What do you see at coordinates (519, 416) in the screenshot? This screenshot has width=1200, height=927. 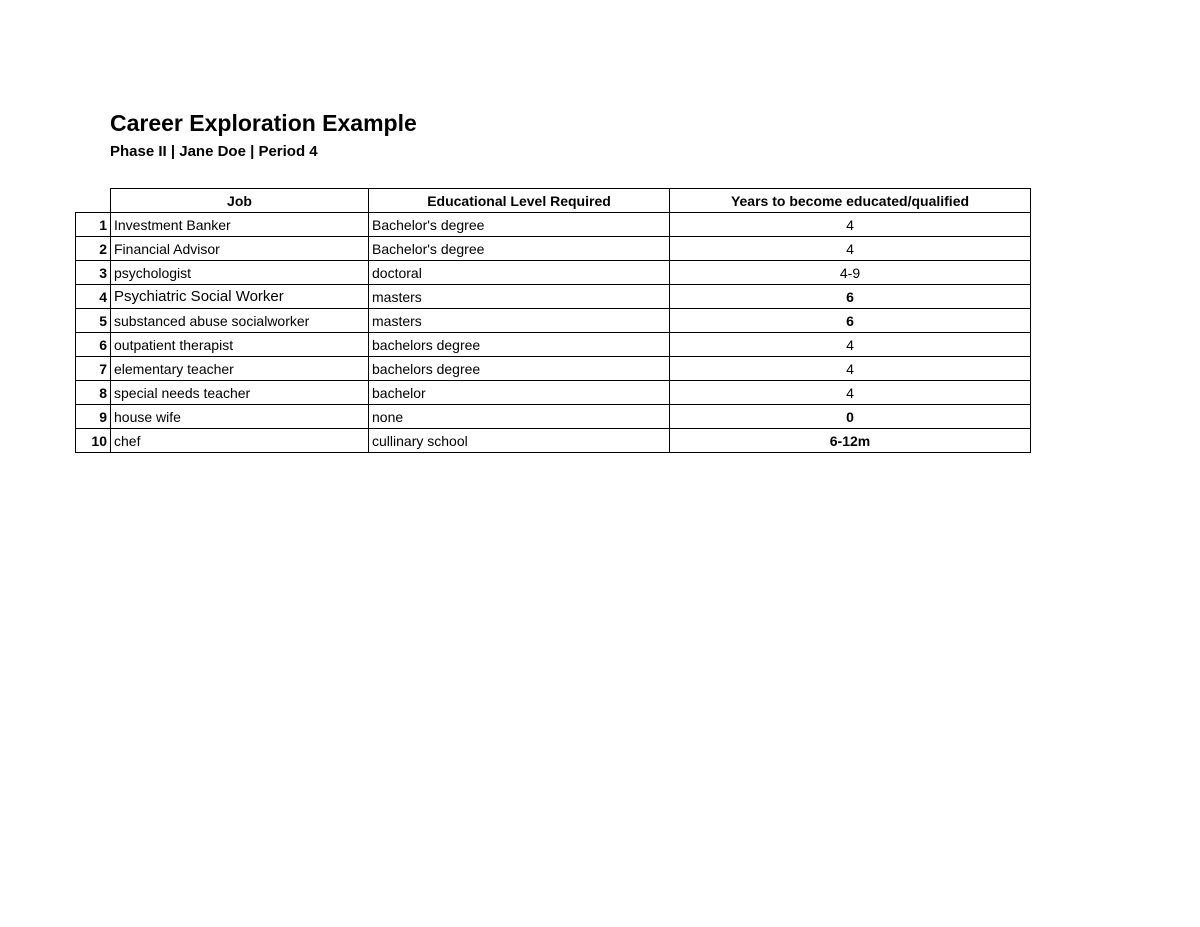 I see `education-cell: none` at bounding box center [519, 416].